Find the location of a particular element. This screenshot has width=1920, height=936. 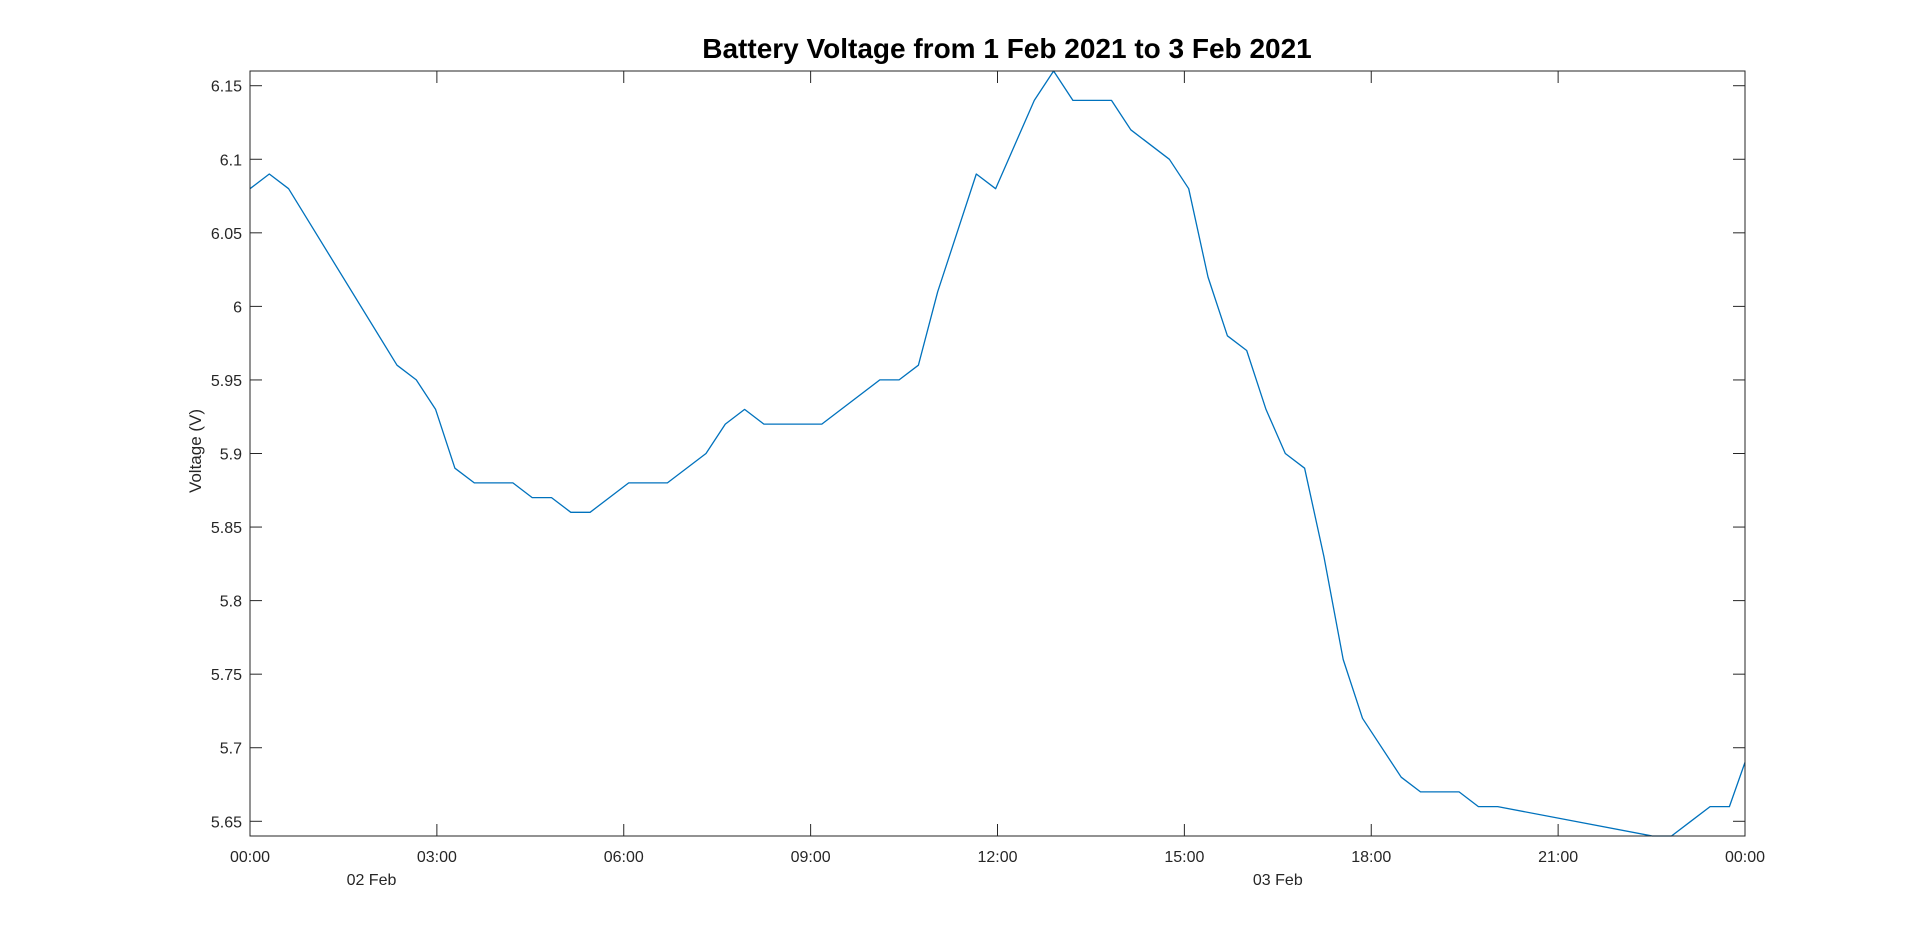

y-tick-label: 5.7 is located at coordinates (231, 749).